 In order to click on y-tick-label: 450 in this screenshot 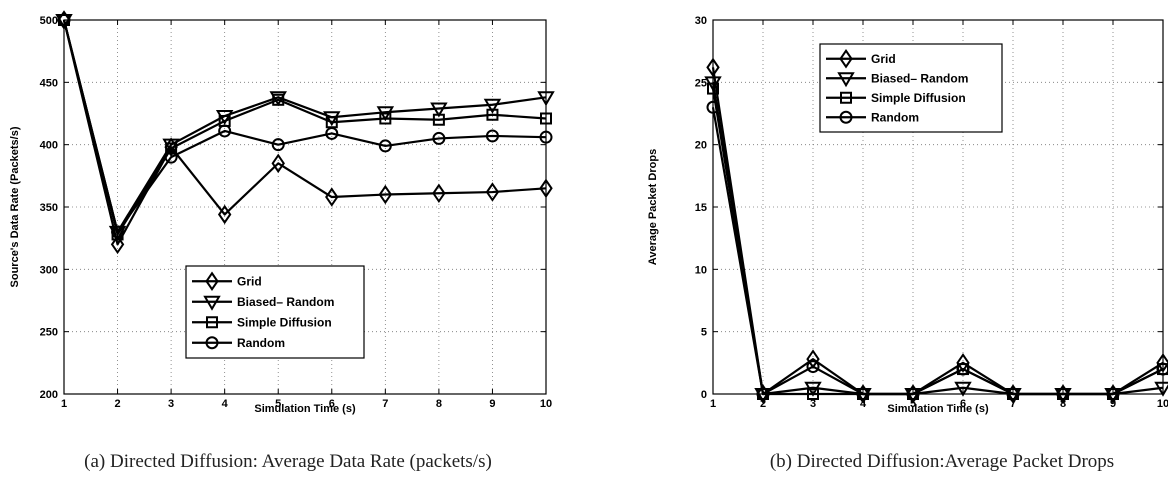, I will do `click(49, 83)`.